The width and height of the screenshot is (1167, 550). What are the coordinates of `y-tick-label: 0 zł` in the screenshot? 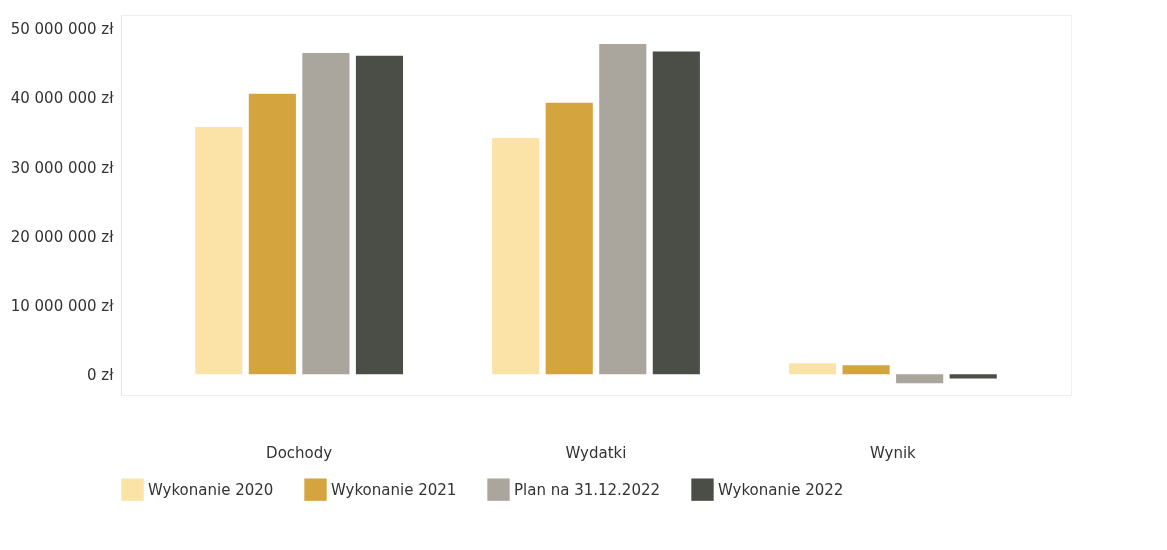 It's located at (101, 374).